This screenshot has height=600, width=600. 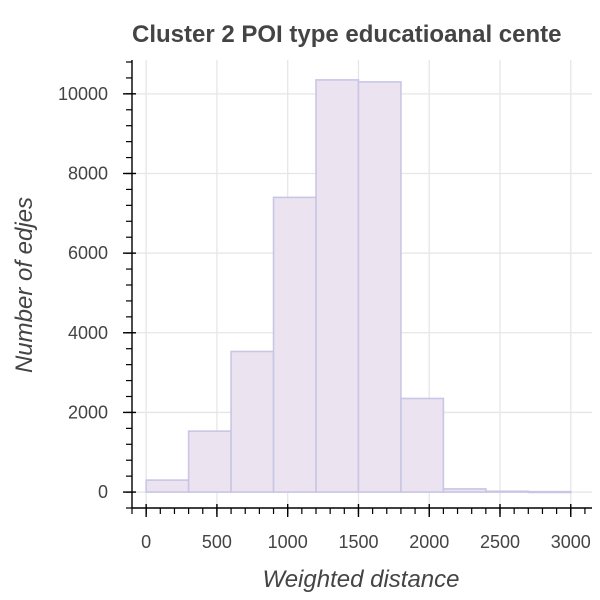 I want to click on x-tick-label-1: 500, so click(x=217, y=542).